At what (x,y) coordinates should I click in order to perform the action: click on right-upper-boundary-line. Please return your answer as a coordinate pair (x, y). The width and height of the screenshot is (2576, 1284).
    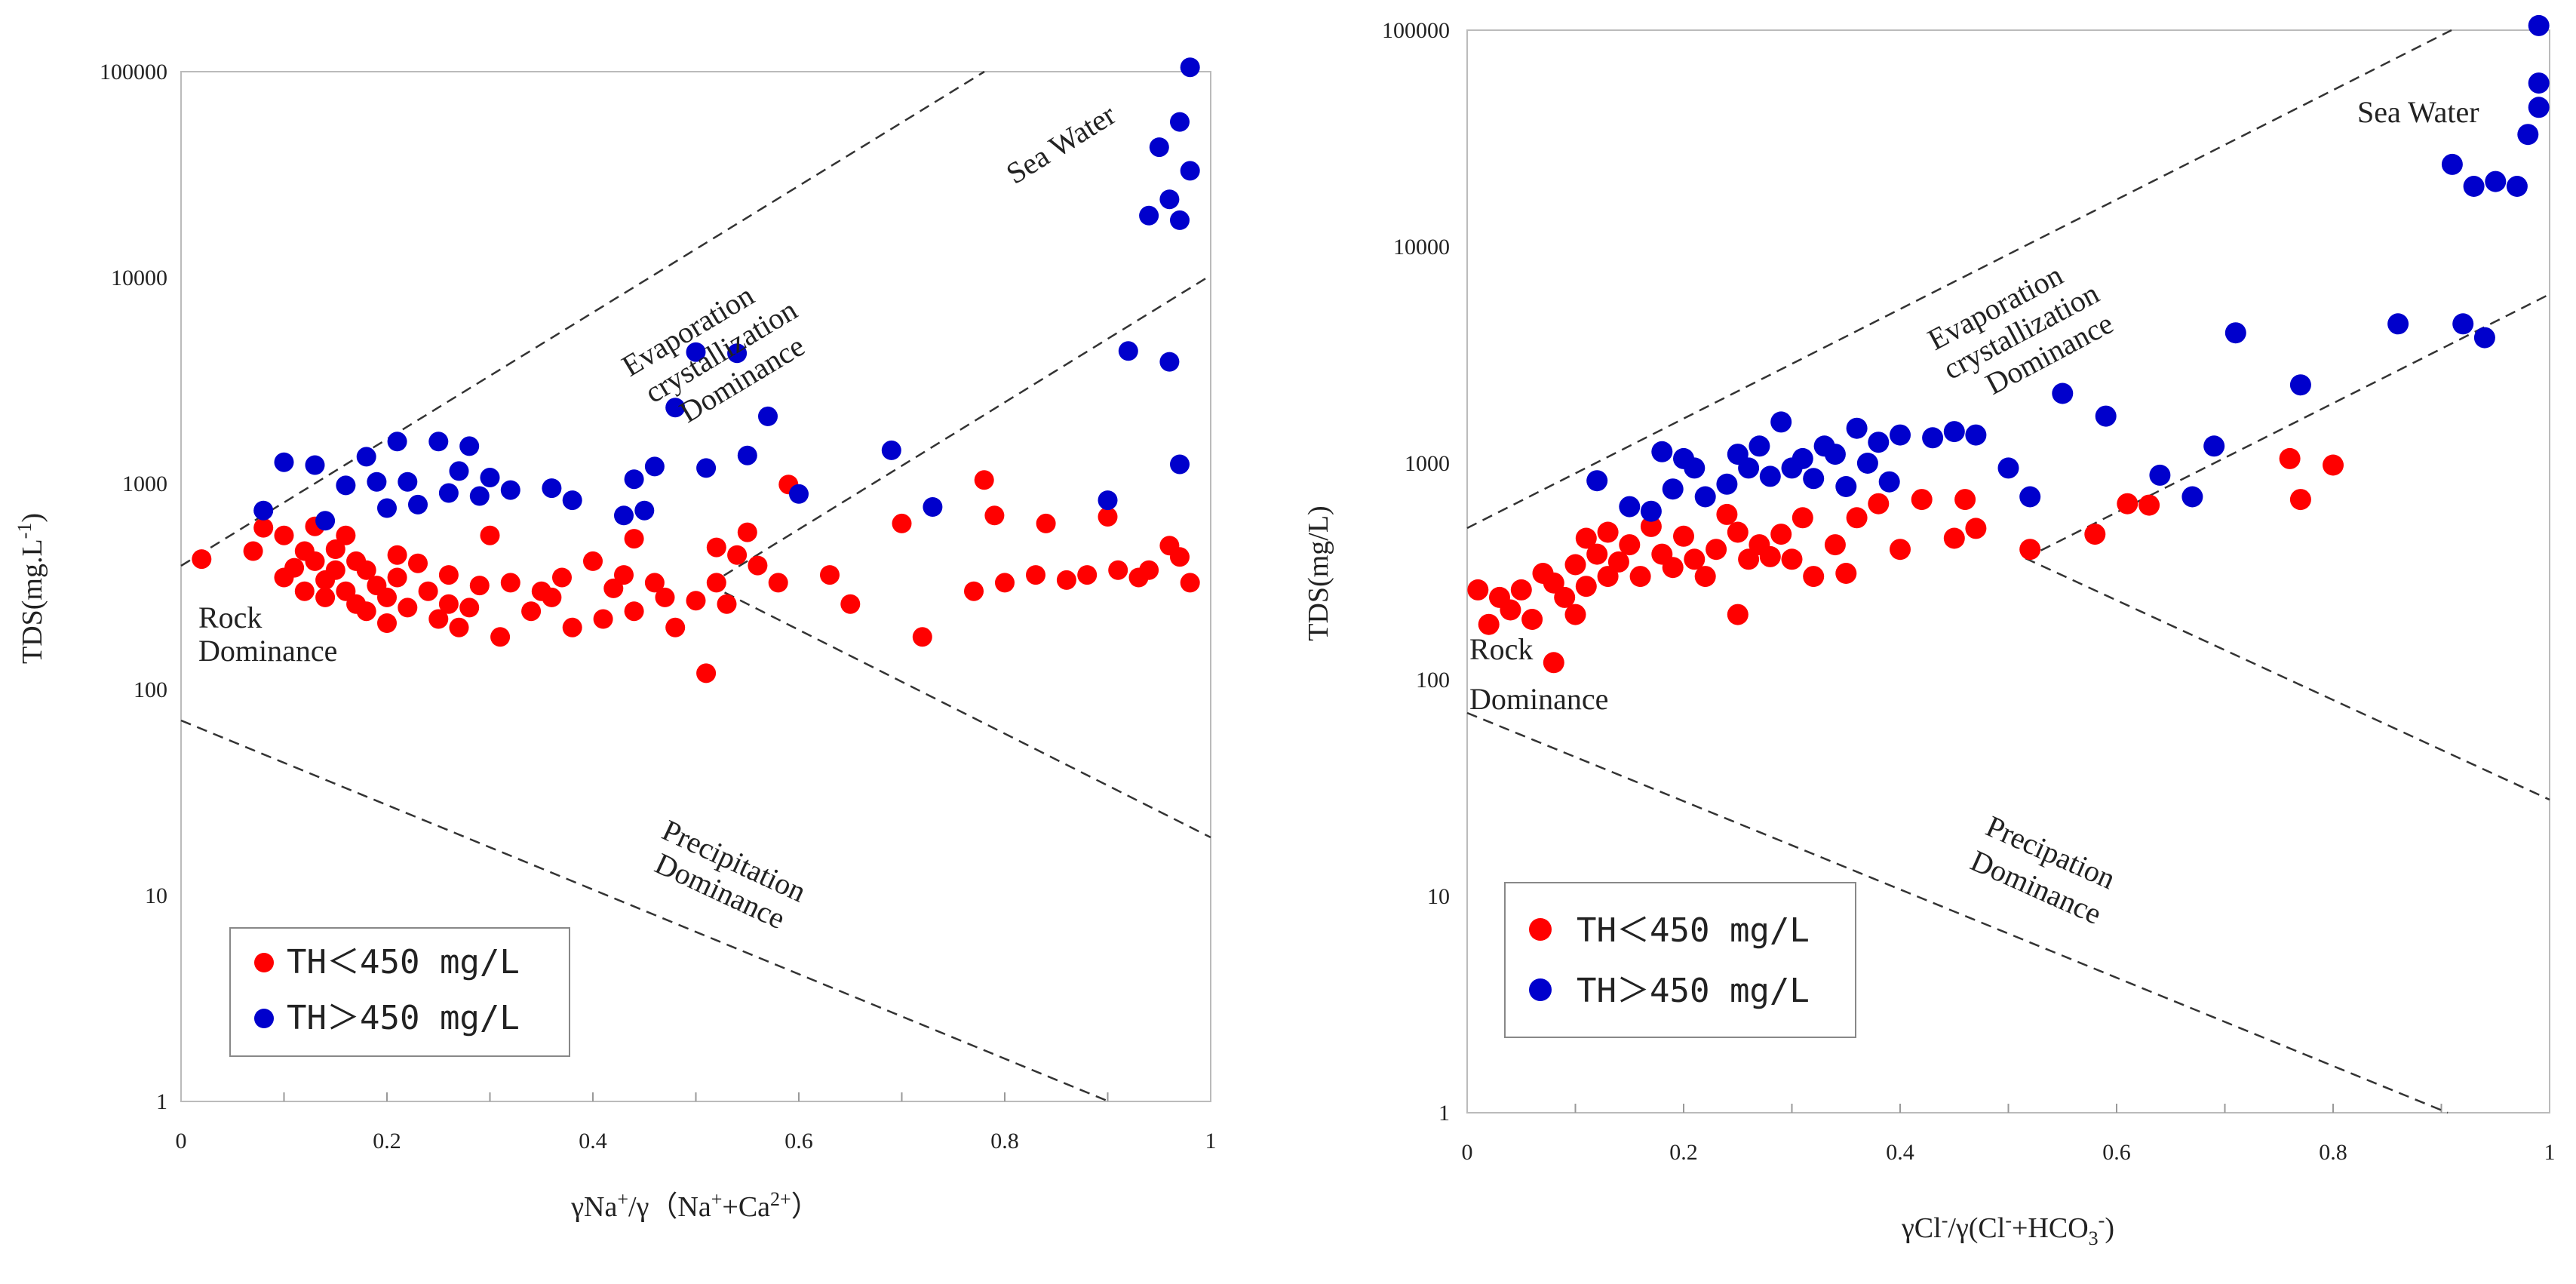
    Looking at the image, I should click on (1959, 279).